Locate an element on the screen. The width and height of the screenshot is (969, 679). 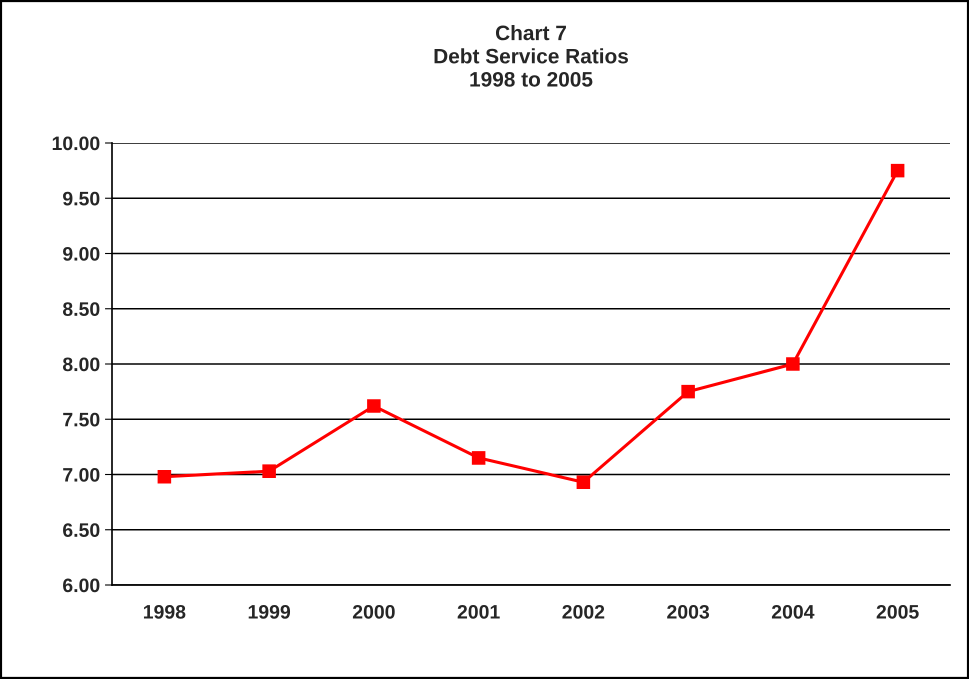
x-tick-label: 1998 is located at coordinates (165, 611).